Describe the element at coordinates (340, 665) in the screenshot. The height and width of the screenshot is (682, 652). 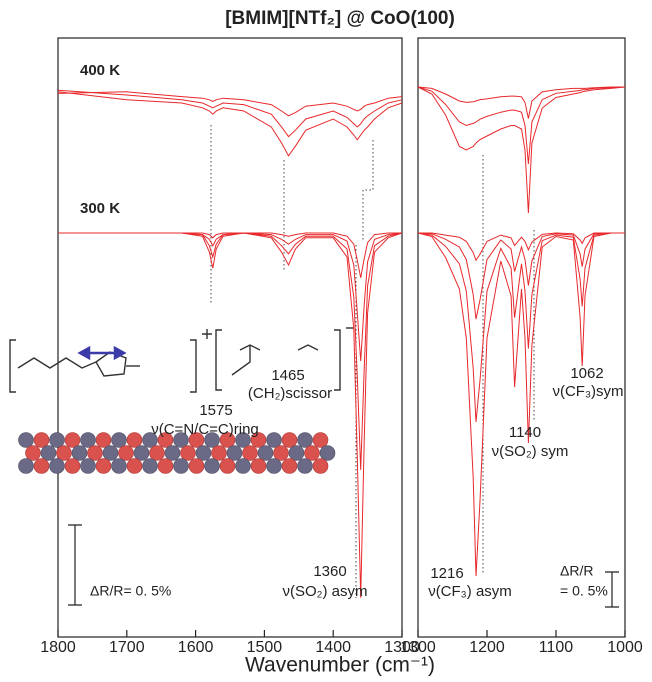
I see `x-axis-label: Wavenumber (cm⁻¹)` at that location.